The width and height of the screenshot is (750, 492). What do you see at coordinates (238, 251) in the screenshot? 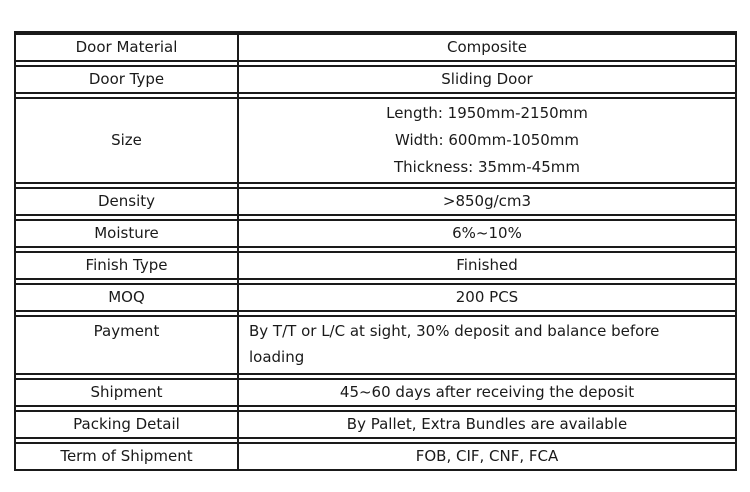
I see `column-divider` at bounding box center [238, 251].